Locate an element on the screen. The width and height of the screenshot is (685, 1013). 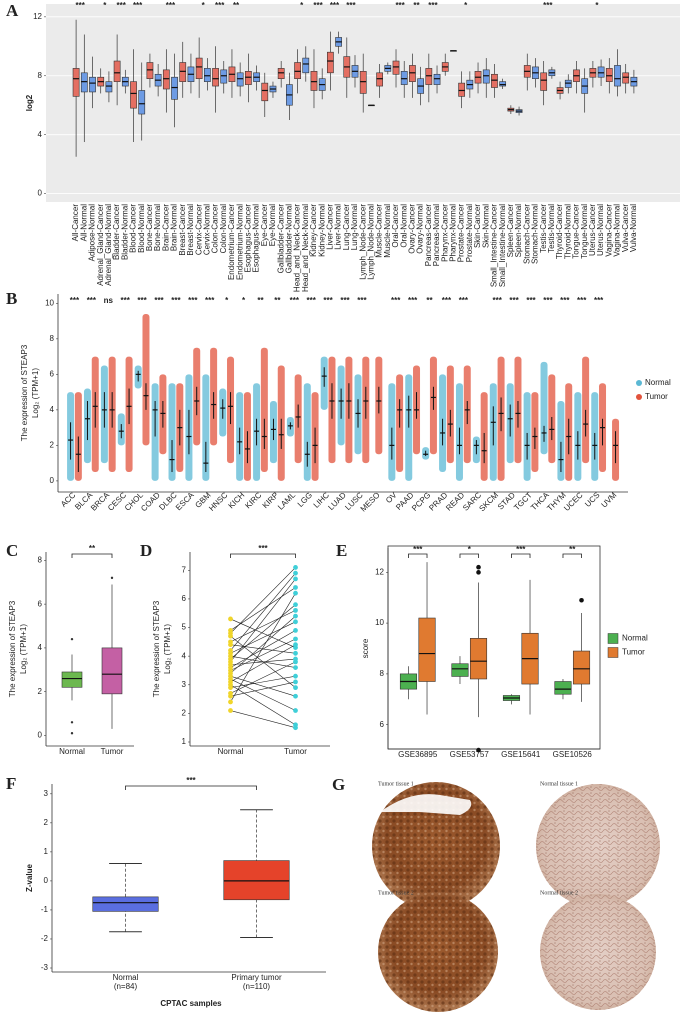
x-tick-label: Endometrium-Cancer is located at coordinates (231, 242).